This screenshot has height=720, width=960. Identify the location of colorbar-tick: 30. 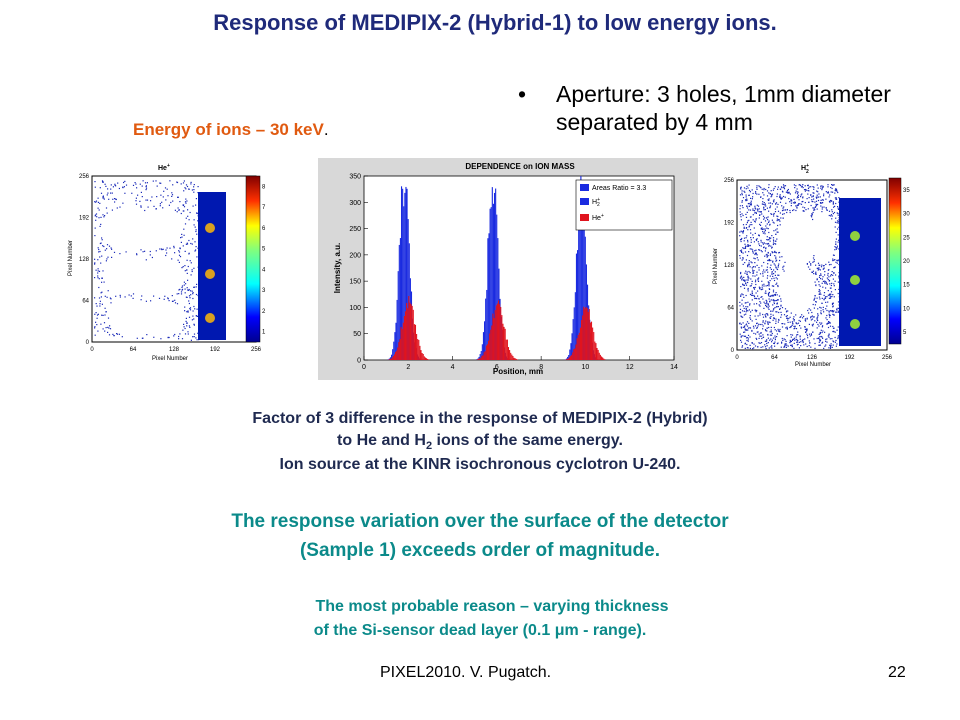
(906, 215).